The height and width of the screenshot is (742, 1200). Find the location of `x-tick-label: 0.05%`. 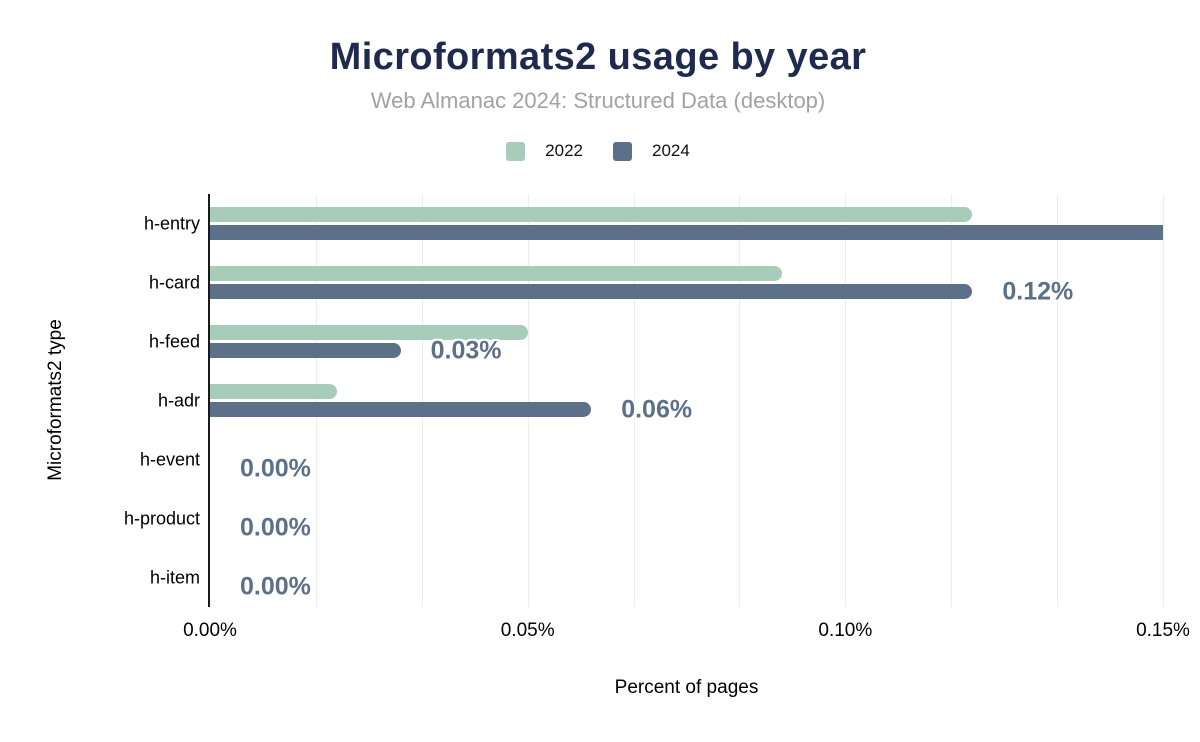

x-tick-label: 0.05% is located at coordinates (527, 630).